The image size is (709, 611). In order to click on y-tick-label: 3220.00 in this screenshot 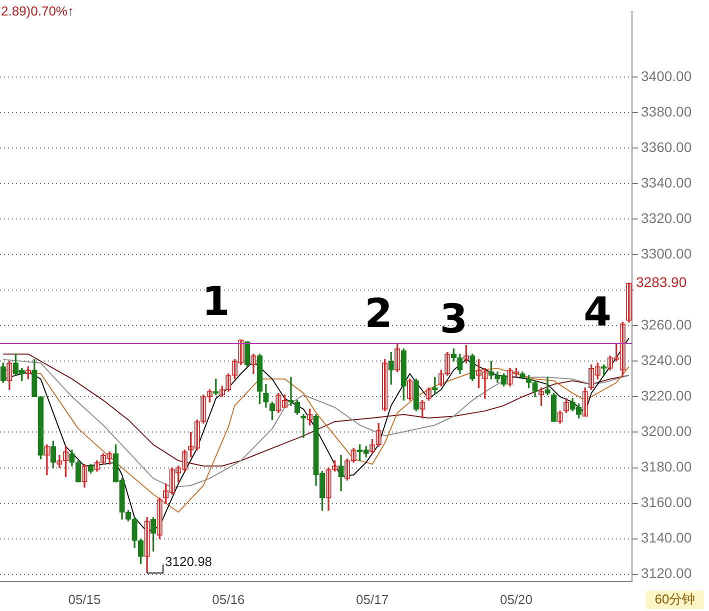, I will do `click(666, 396)`.